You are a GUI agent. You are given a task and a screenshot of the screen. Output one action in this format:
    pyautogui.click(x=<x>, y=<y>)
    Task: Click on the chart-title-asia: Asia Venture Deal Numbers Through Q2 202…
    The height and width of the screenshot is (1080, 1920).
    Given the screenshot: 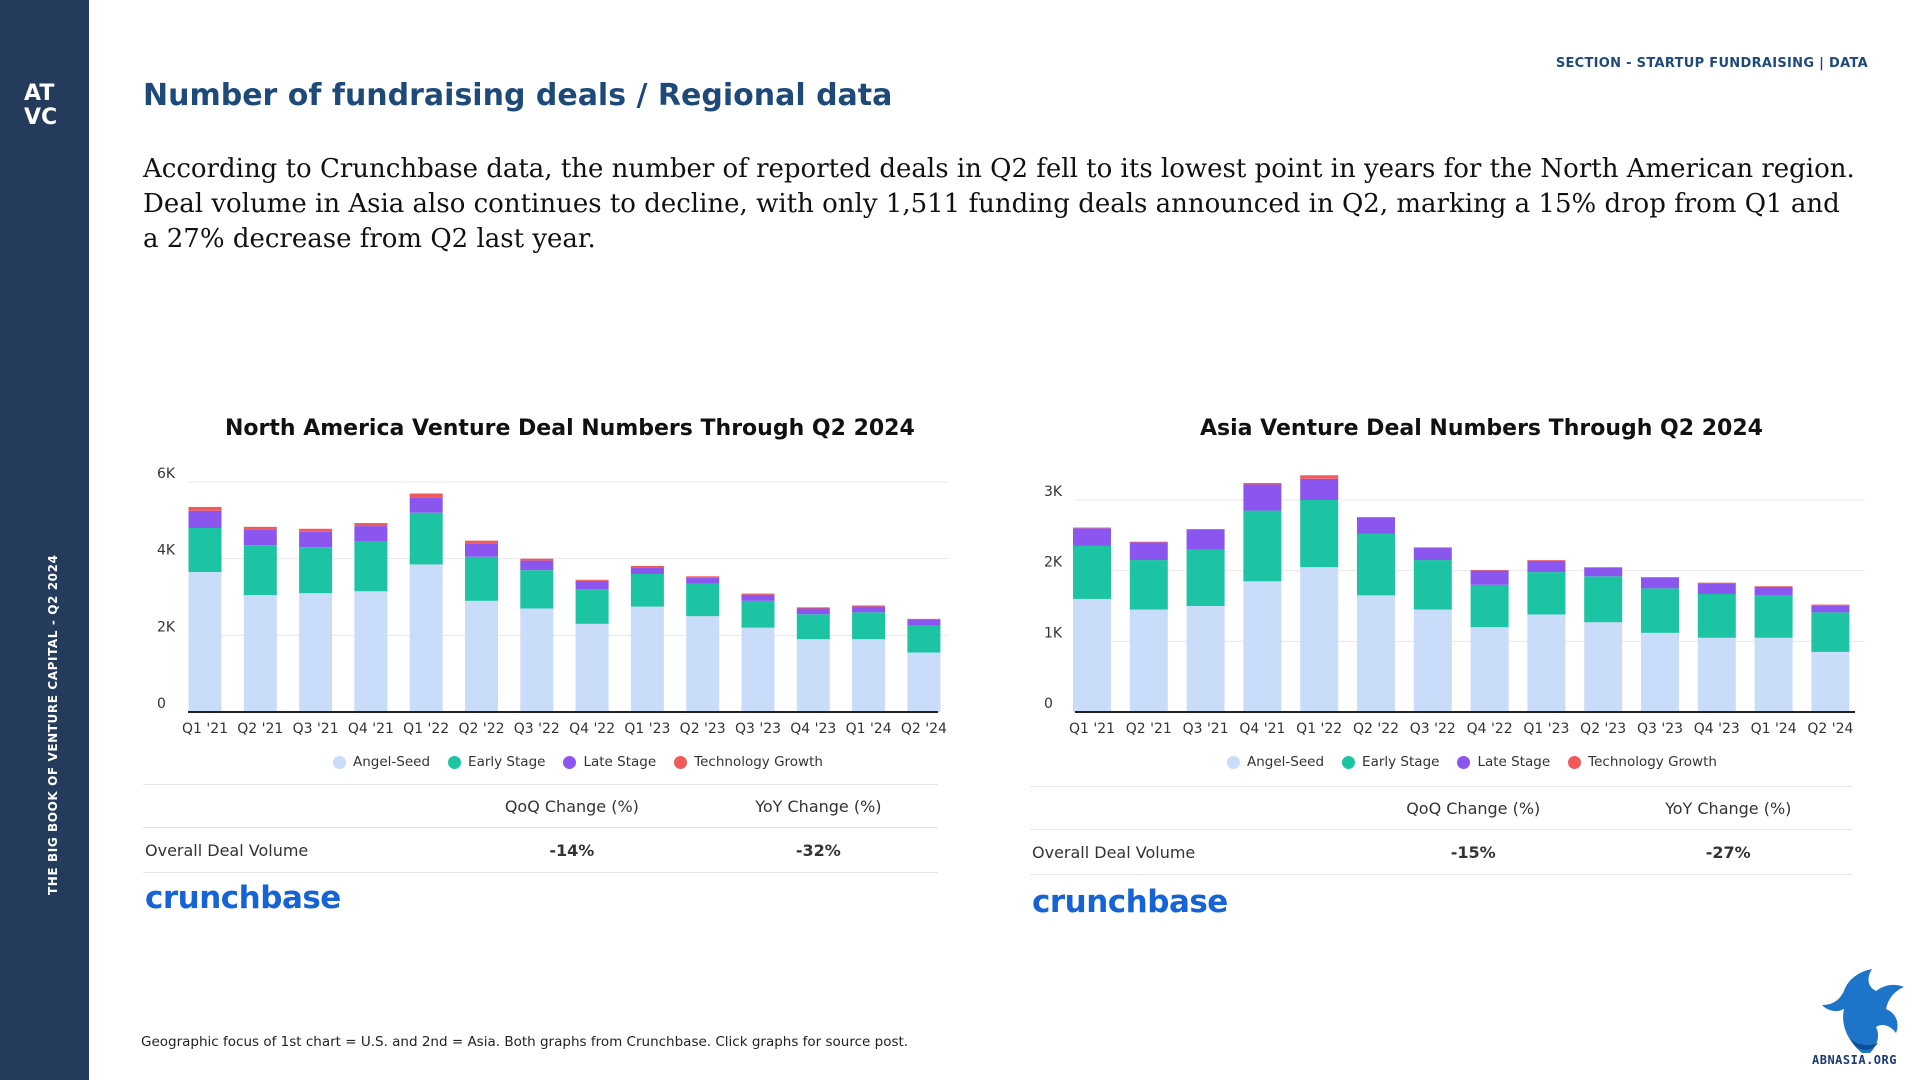 What is the action you would take?
    pyautogui.click(x=1481, y=428)
    